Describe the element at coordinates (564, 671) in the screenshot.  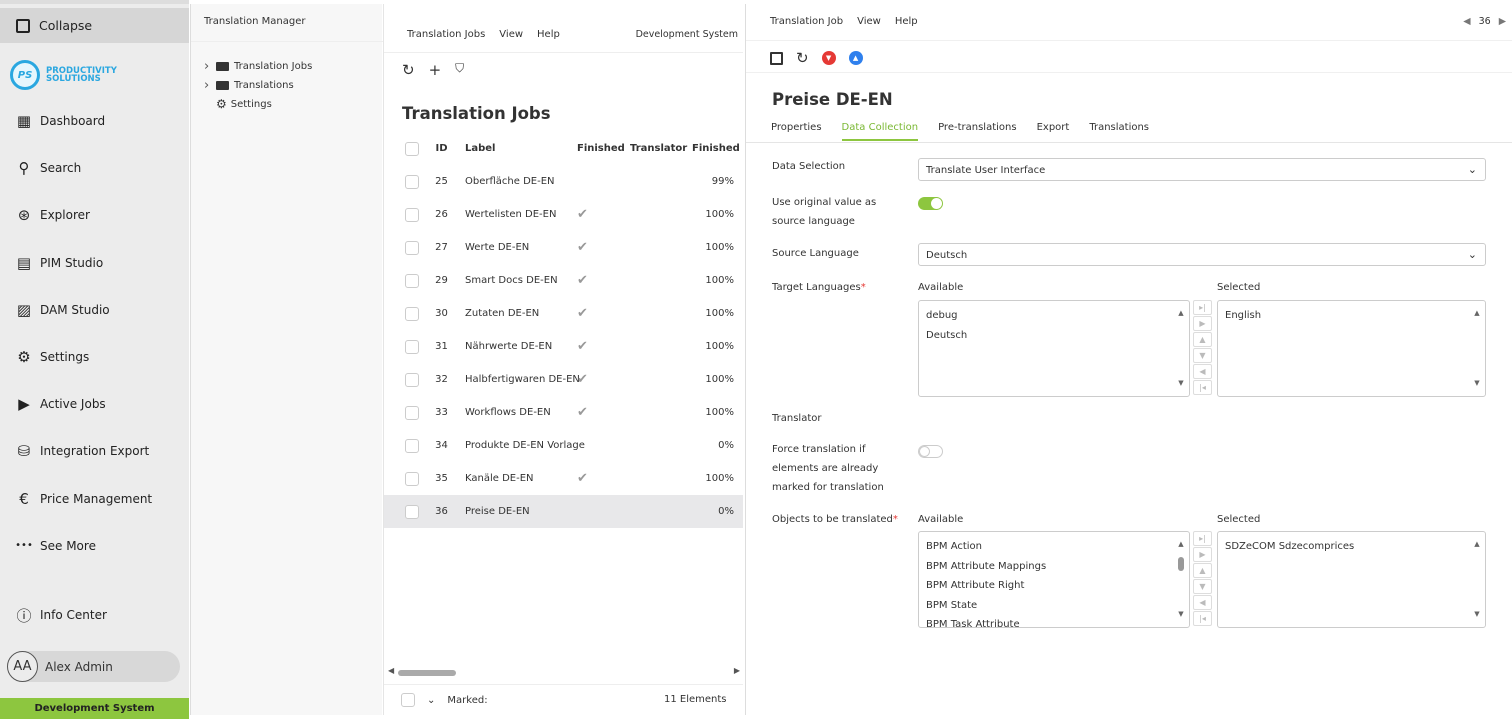
I see `horizontal-scrollbar: ◀ ▶` at that location.